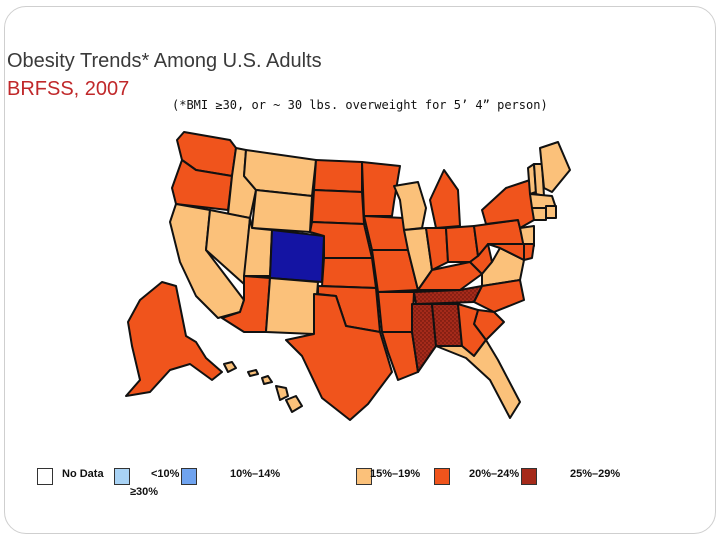  What do you see at coordinates (297, 256) in the screenshot?
I see `state-co` at bounding box center [297, 256].